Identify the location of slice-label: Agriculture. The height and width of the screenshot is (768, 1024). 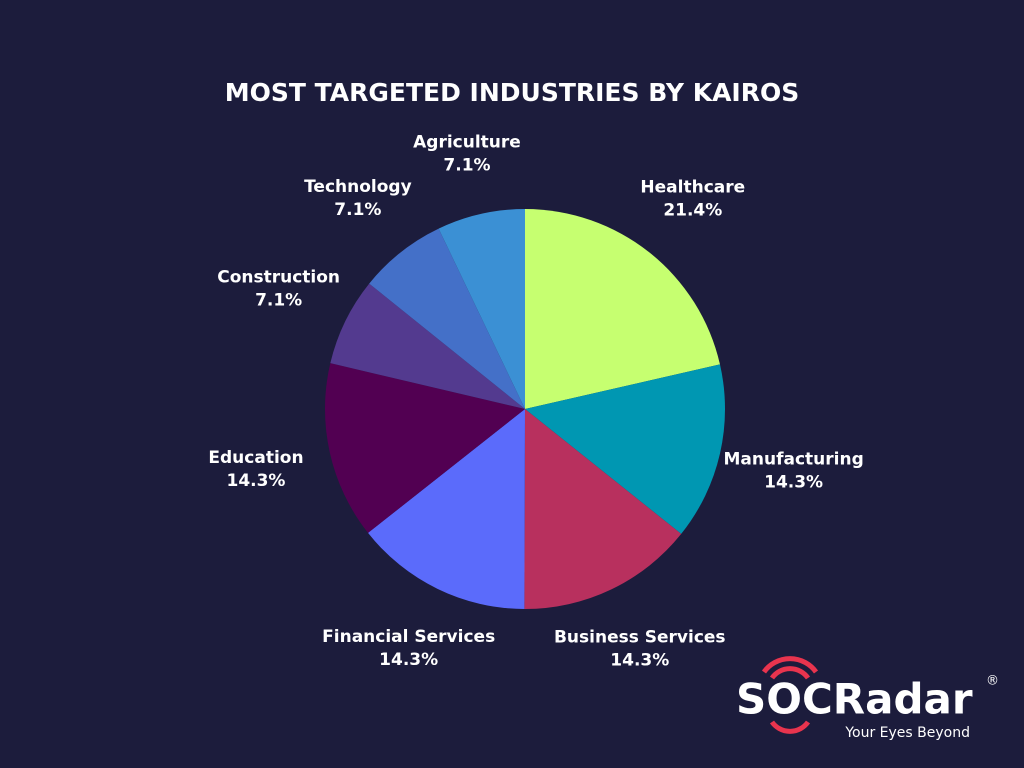
(467, 143).